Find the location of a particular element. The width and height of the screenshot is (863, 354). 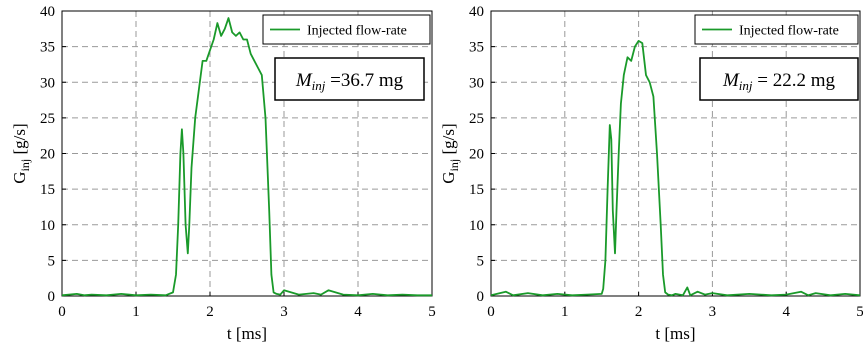

mass-value: =36.7 mg is located at coordinates (364, 80).